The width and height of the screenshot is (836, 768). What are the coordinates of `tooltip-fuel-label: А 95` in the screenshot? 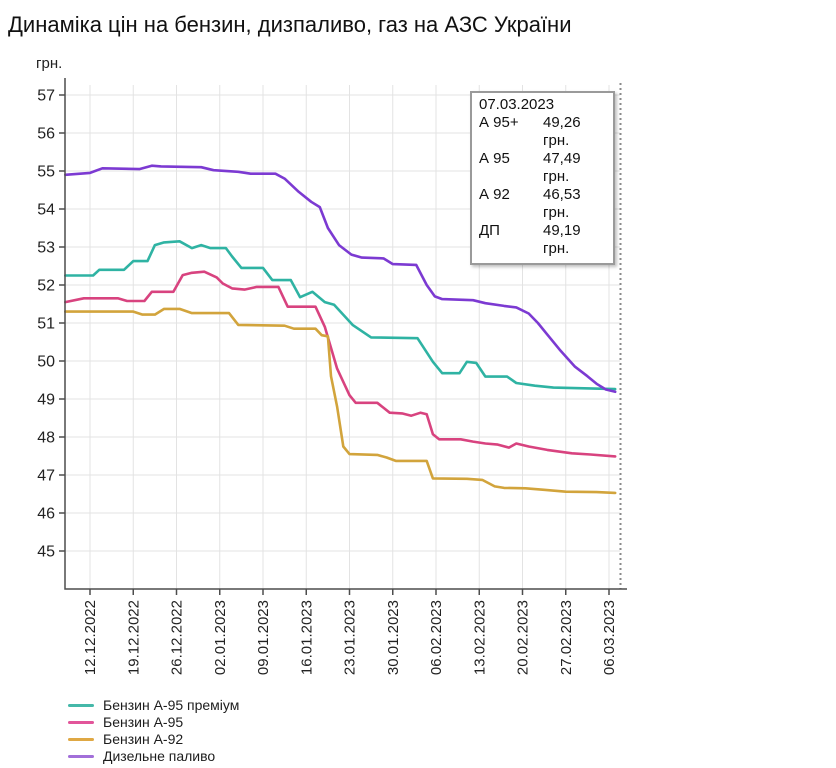 It's located at (494, 158).